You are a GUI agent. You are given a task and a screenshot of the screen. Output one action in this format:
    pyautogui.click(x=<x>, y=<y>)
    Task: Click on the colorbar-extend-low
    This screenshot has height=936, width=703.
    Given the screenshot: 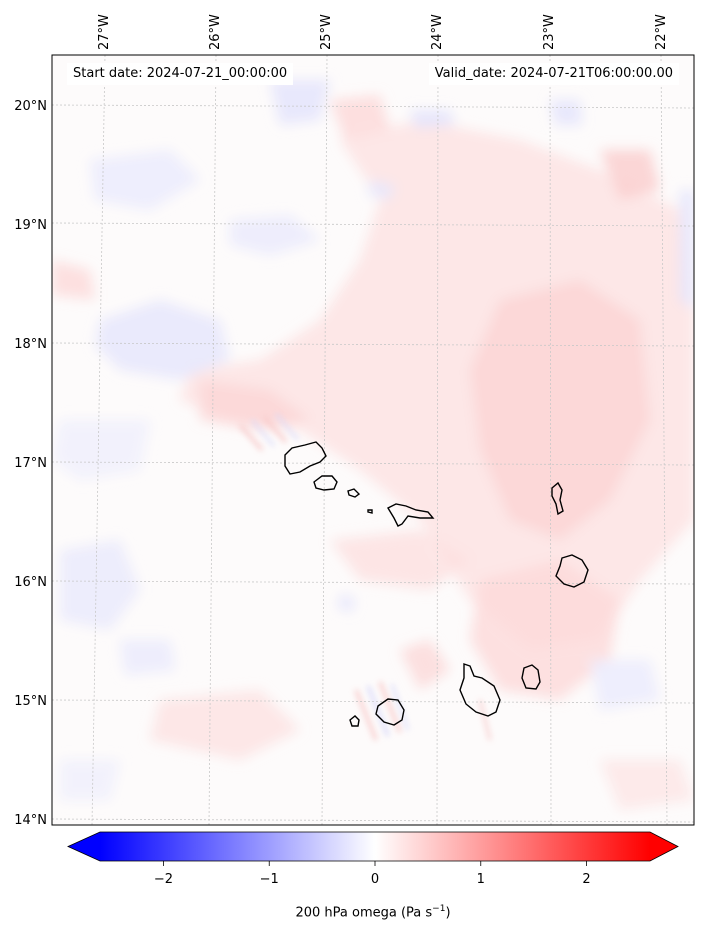 What is the action you would take?
    pyautogui.click(x=84, y=846)
    